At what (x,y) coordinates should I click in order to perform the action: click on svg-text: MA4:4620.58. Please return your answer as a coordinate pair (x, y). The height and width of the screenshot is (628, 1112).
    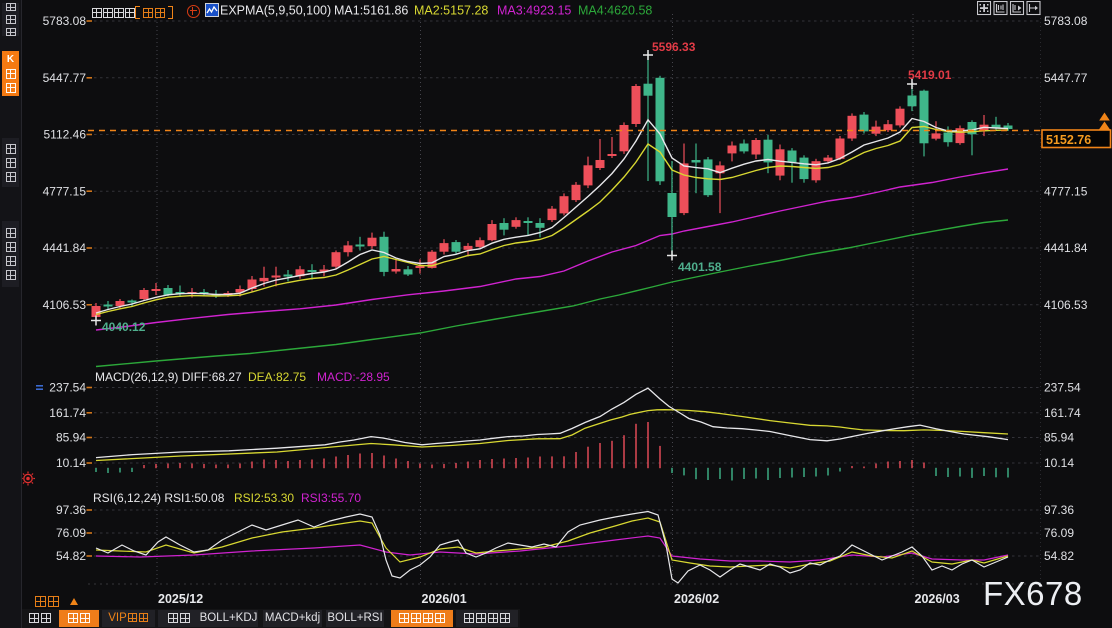
    Looking at the image, I should click on (615, 11).